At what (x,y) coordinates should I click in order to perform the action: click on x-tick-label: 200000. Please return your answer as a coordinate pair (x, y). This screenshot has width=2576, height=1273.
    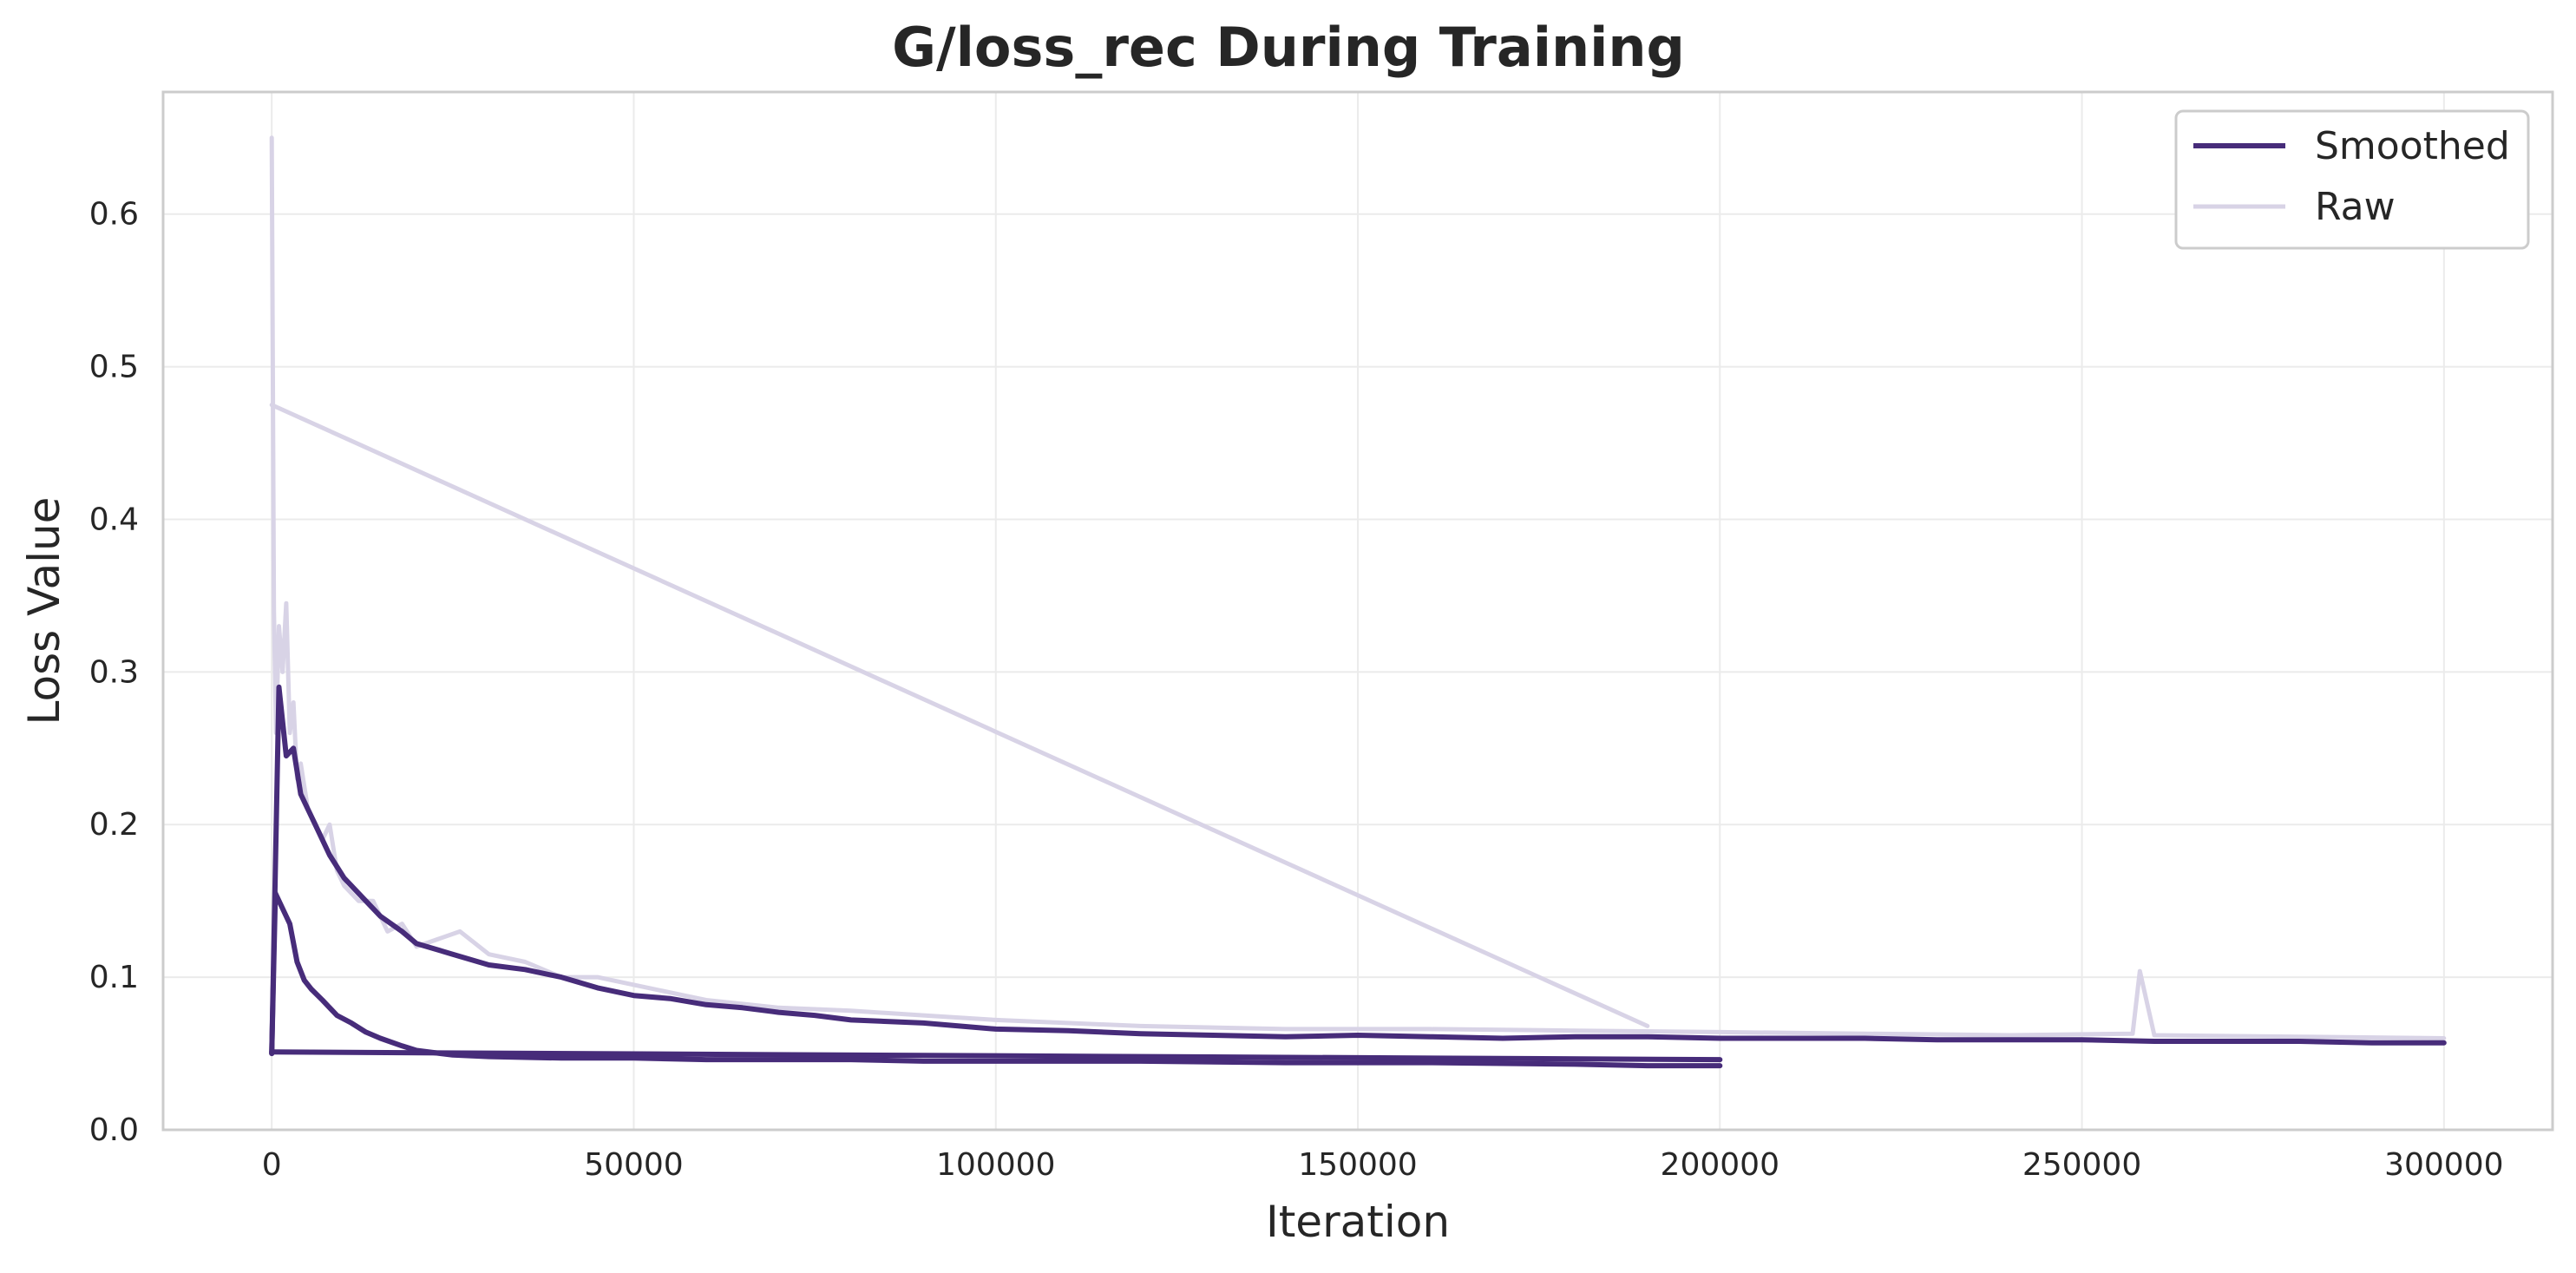
    Looking at the image, I should click on (1720, 1165).